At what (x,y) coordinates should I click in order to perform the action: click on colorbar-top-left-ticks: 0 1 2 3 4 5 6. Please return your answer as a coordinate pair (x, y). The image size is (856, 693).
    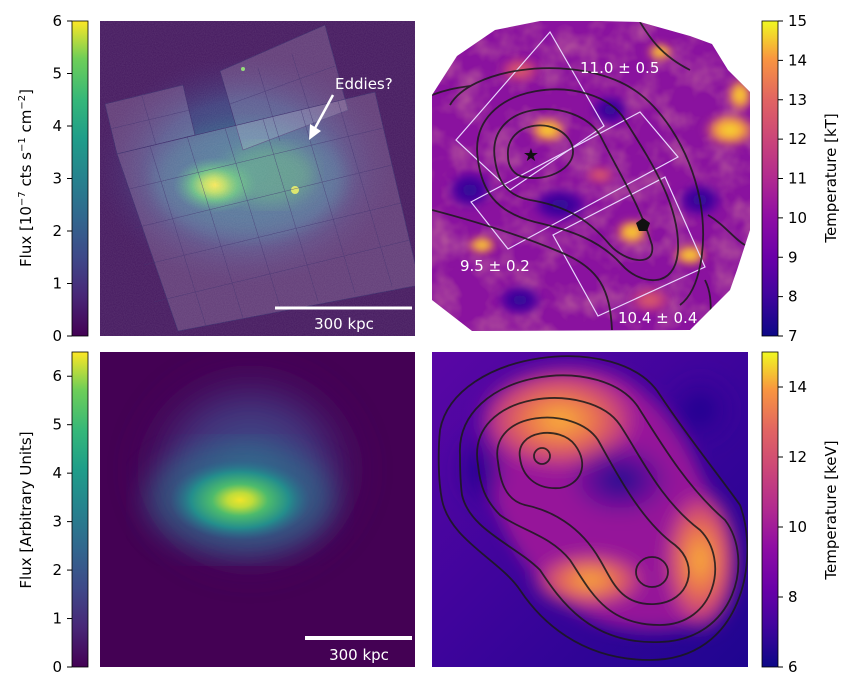
    Looking at the image, I should click on (62, 178).